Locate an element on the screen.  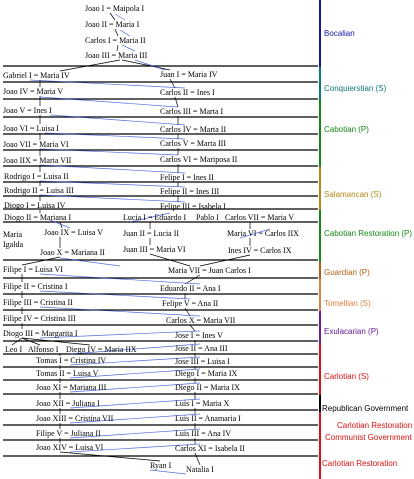
node-leo1: Leo I is located at coordinates (14, 349).